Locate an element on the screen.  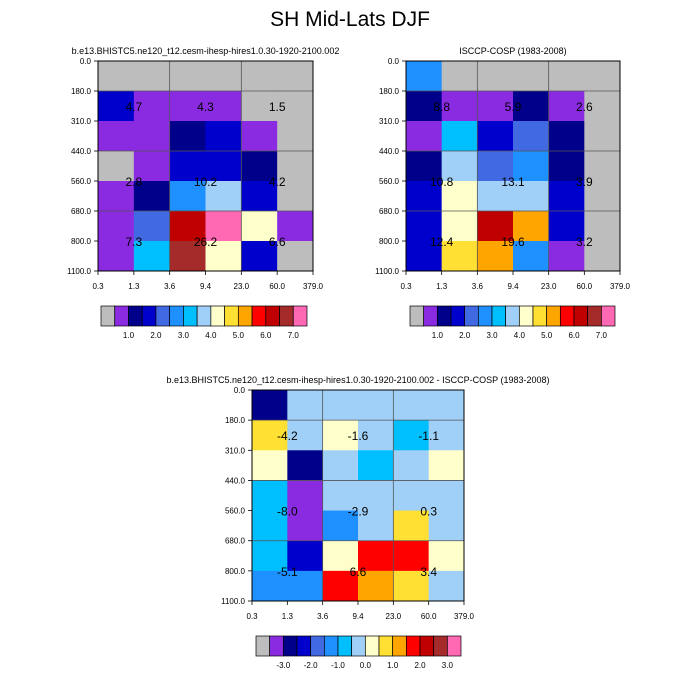
x-tick-label: 60.0 is located at coordinates (277, 286).